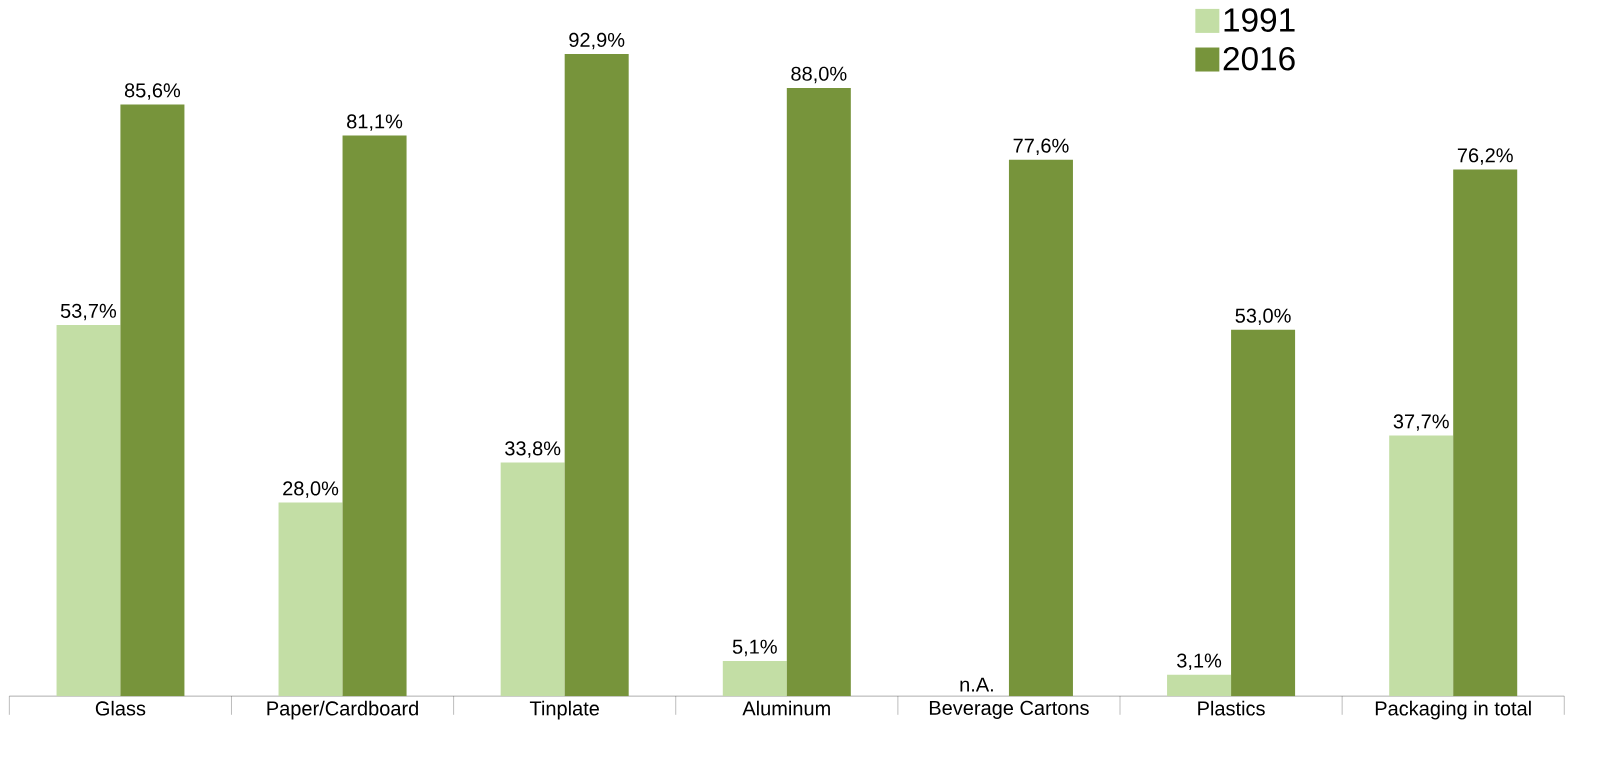  What do you see at coordinates (533, 449) in the screenshot?
I see `data-label: 33,8%` at bounding box center [533, 449].